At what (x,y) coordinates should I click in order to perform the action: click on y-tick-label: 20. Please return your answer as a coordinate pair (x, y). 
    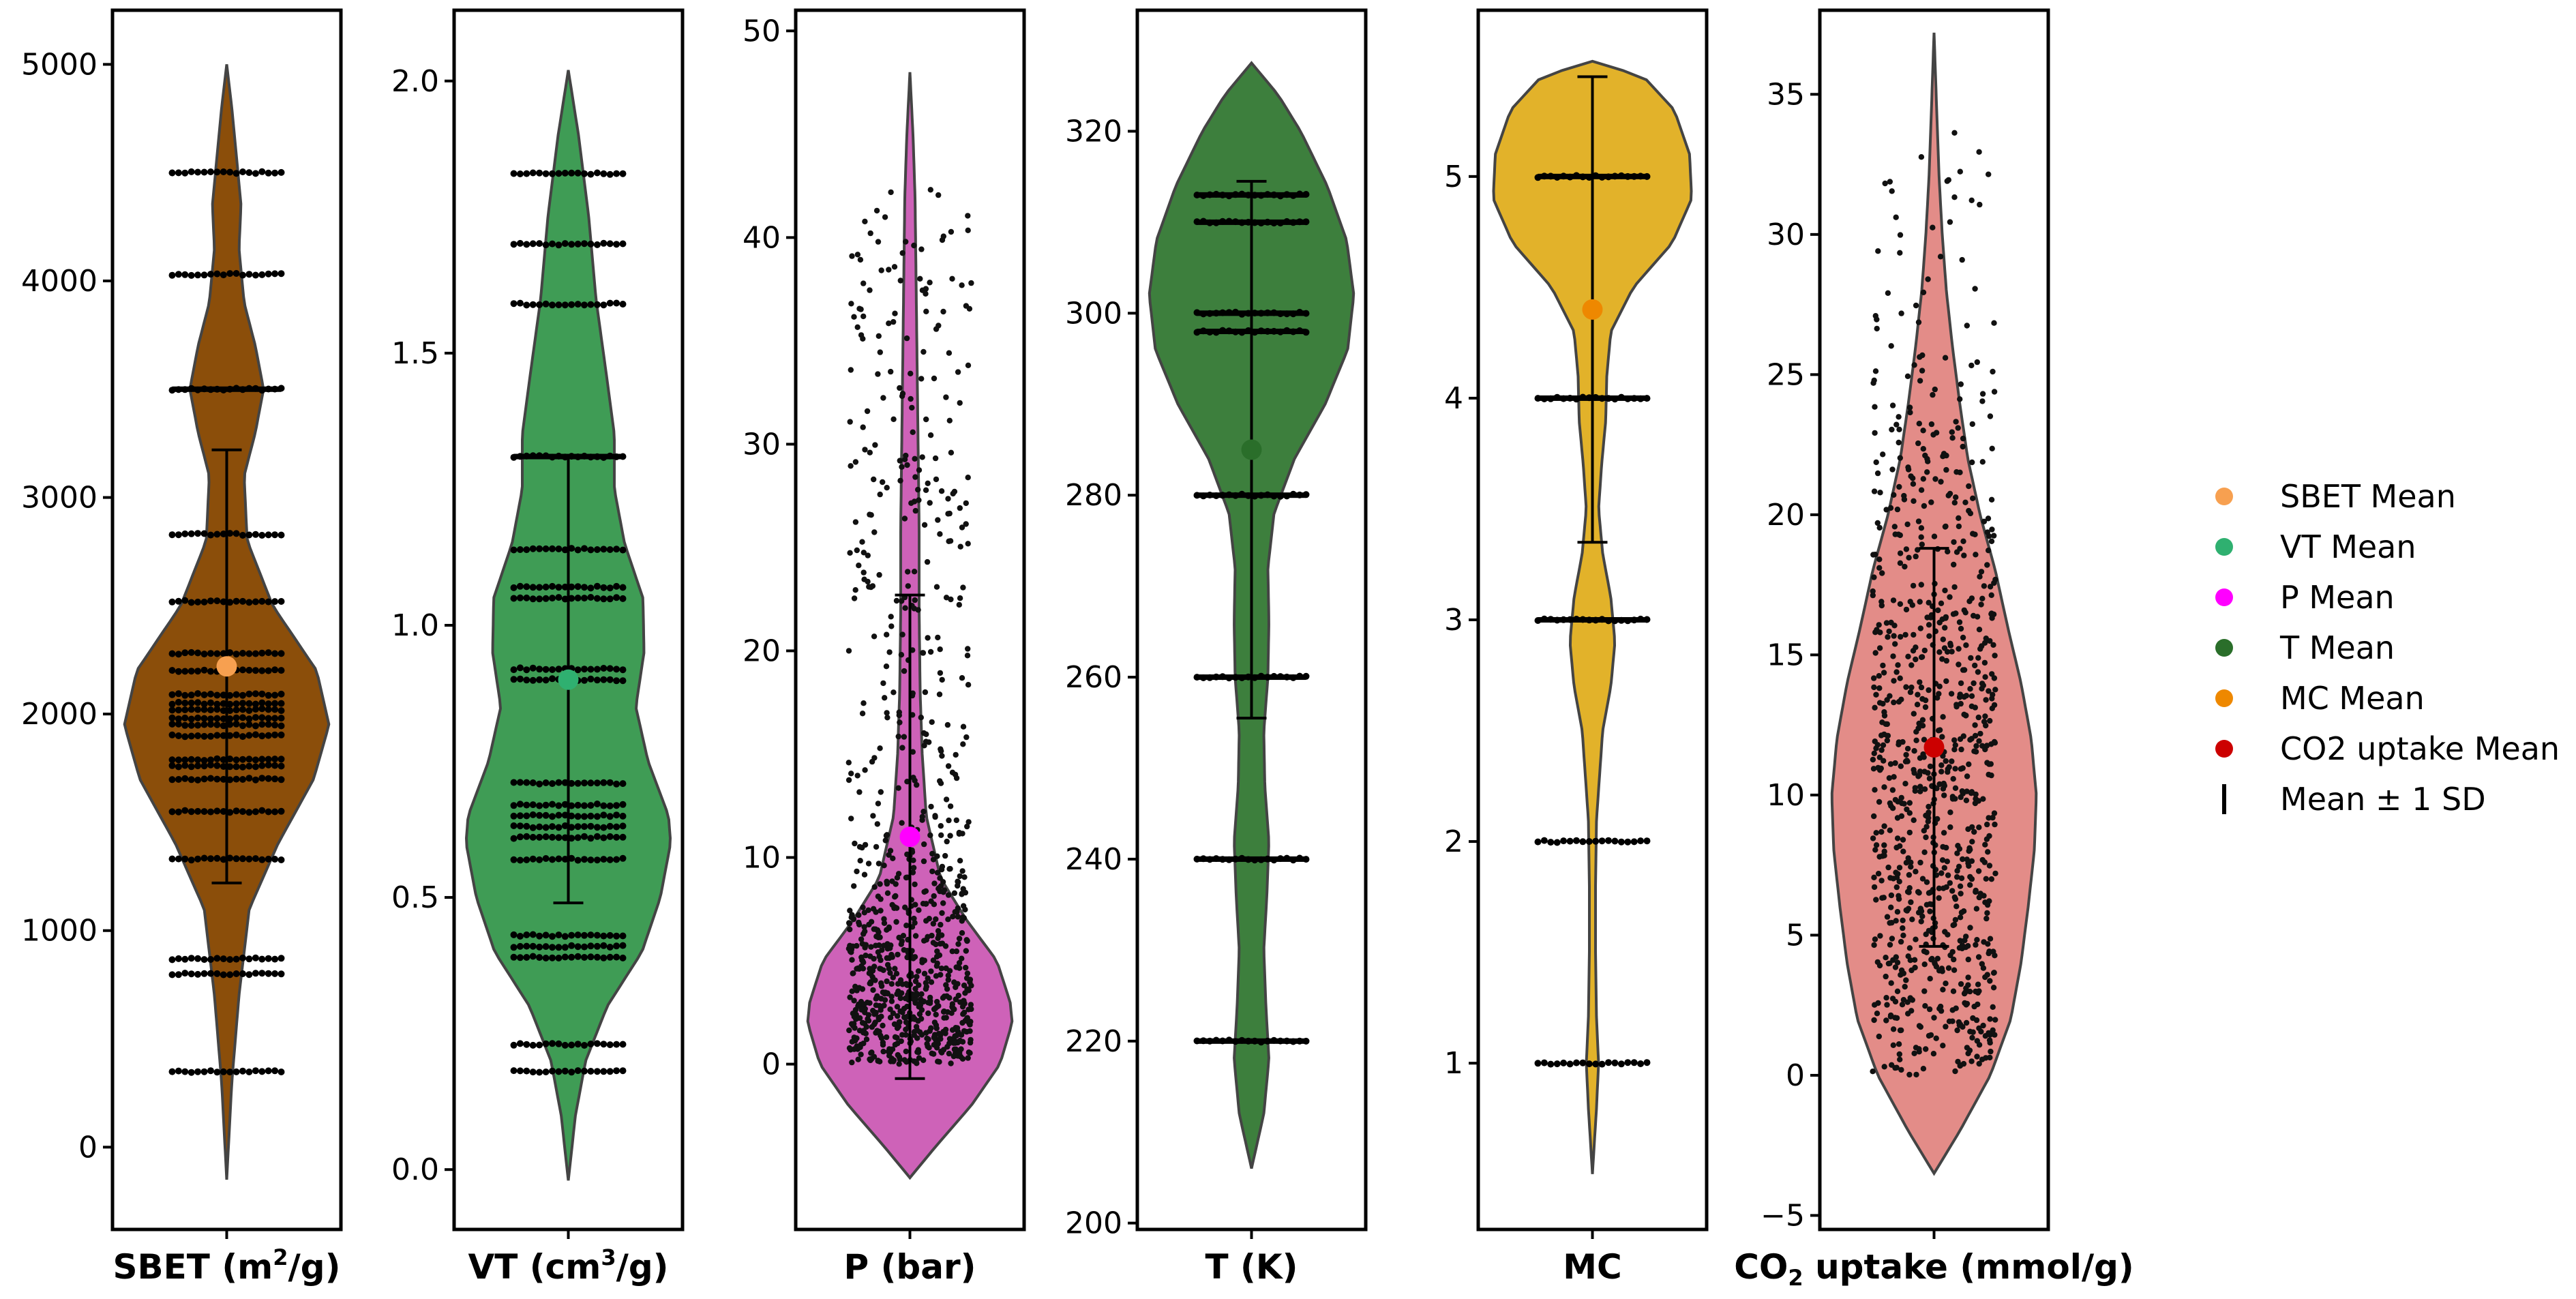
    Looking at the image, I should click on (762, 651).